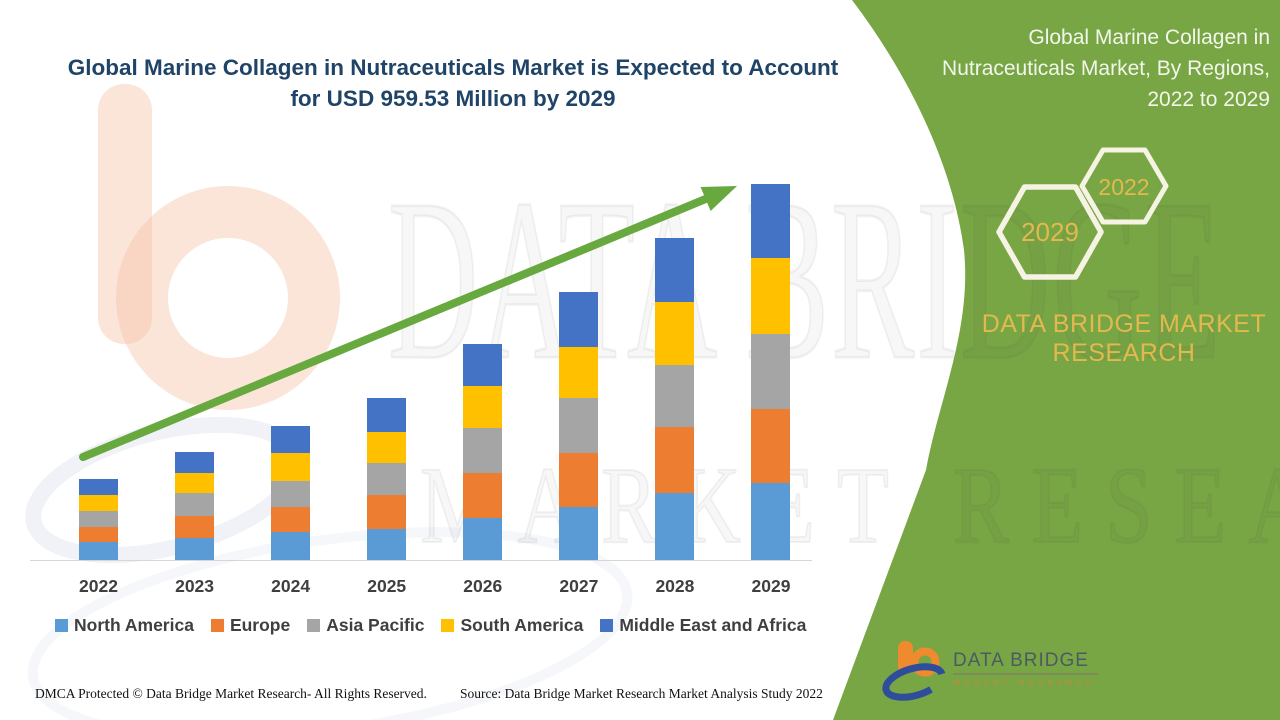 The width and height of the screenshot is (1280, 720). I want to click on bar-2028, so click(675, 399).